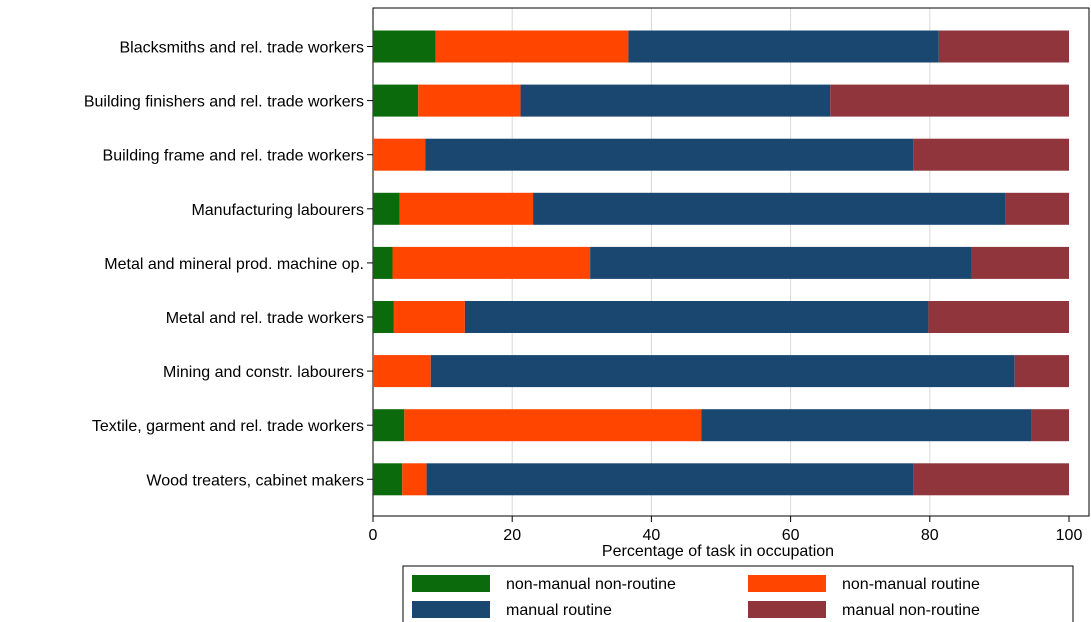  Describe the element at coordinates (930, 535) in the screenshot. I see `x-tick-label: 80` at that location.